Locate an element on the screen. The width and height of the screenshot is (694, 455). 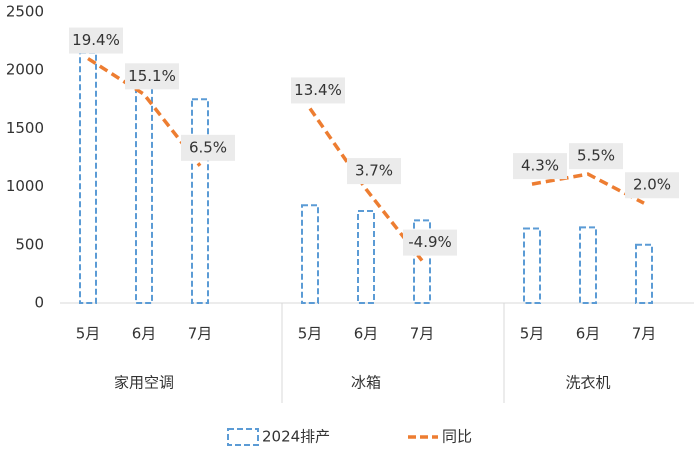
y-tick-label: 2500 is located at coordinates (25, 12).